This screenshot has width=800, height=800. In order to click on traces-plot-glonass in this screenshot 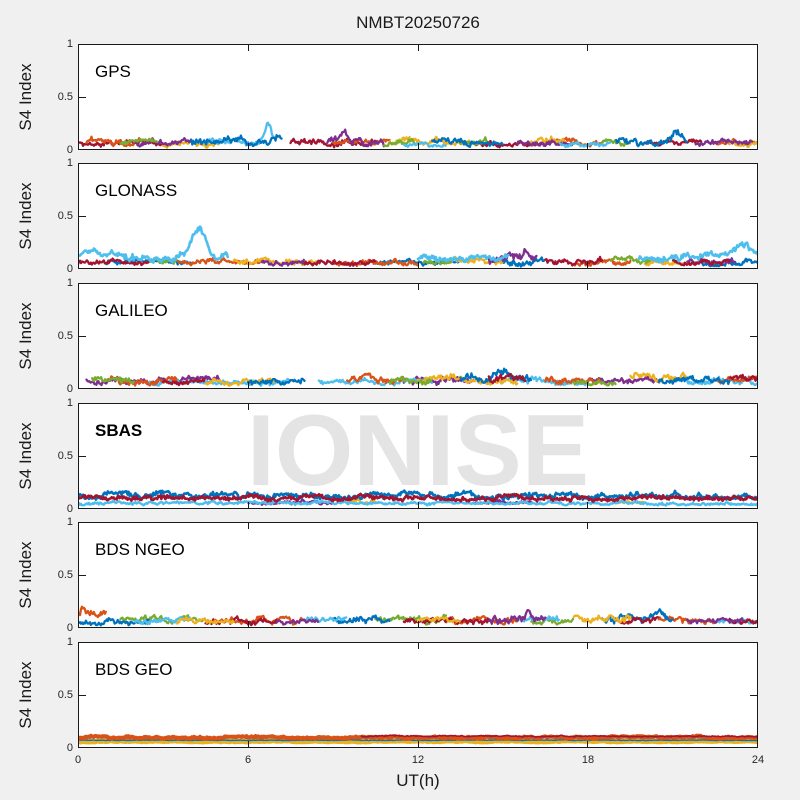, I will do `click(418, 216)`.